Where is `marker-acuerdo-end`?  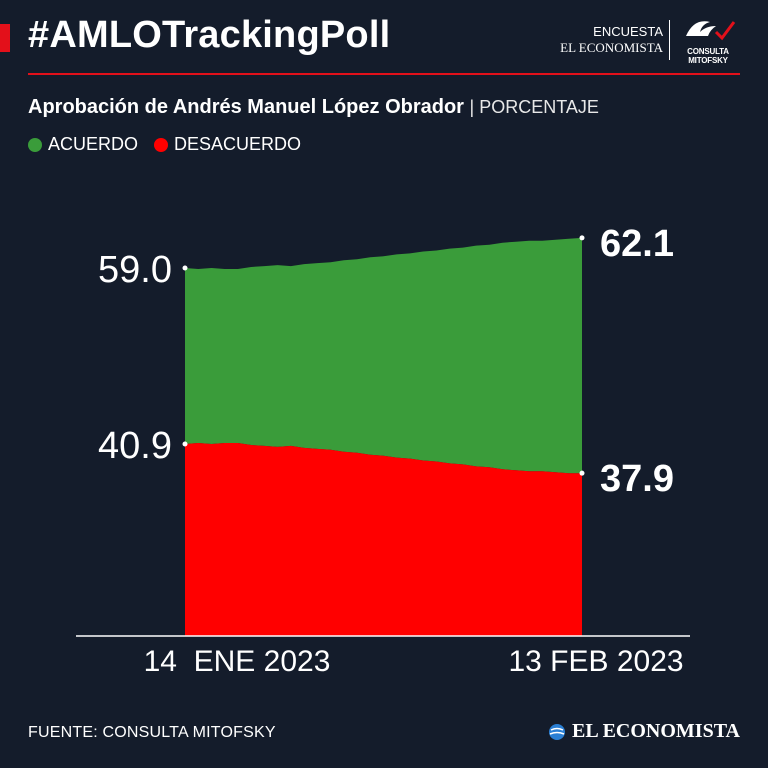
marker-acuerdo-end is located at coordinates (582, 238).